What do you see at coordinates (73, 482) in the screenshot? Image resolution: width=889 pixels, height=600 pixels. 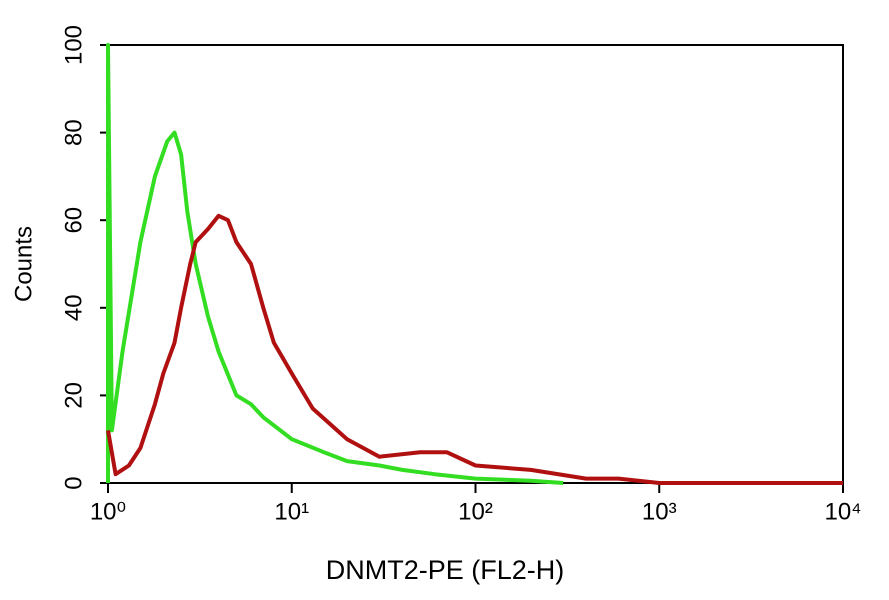 I see `y-tick-label: 0` at bounding box center [73, 482].